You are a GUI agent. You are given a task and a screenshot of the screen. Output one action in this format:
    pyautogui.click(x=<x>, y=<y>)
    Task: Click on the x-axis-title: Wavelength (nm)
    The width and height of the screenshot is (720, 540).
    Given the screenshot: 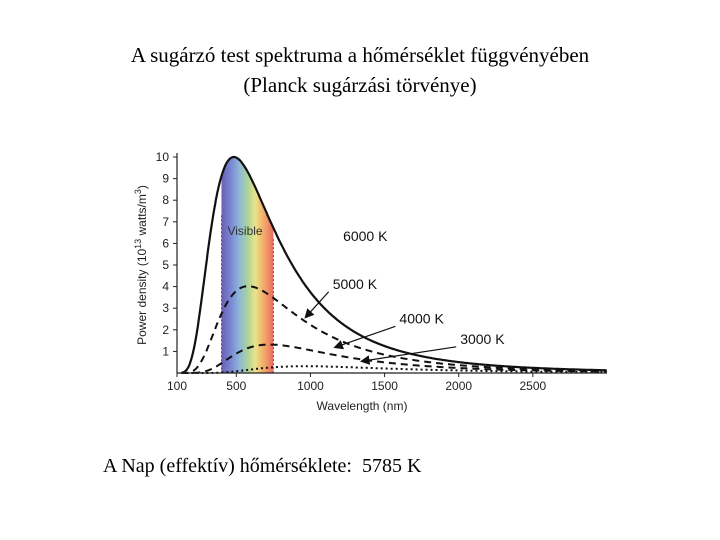 What is the action you would take?
    pyautogui.click(x=362, y=406)
    